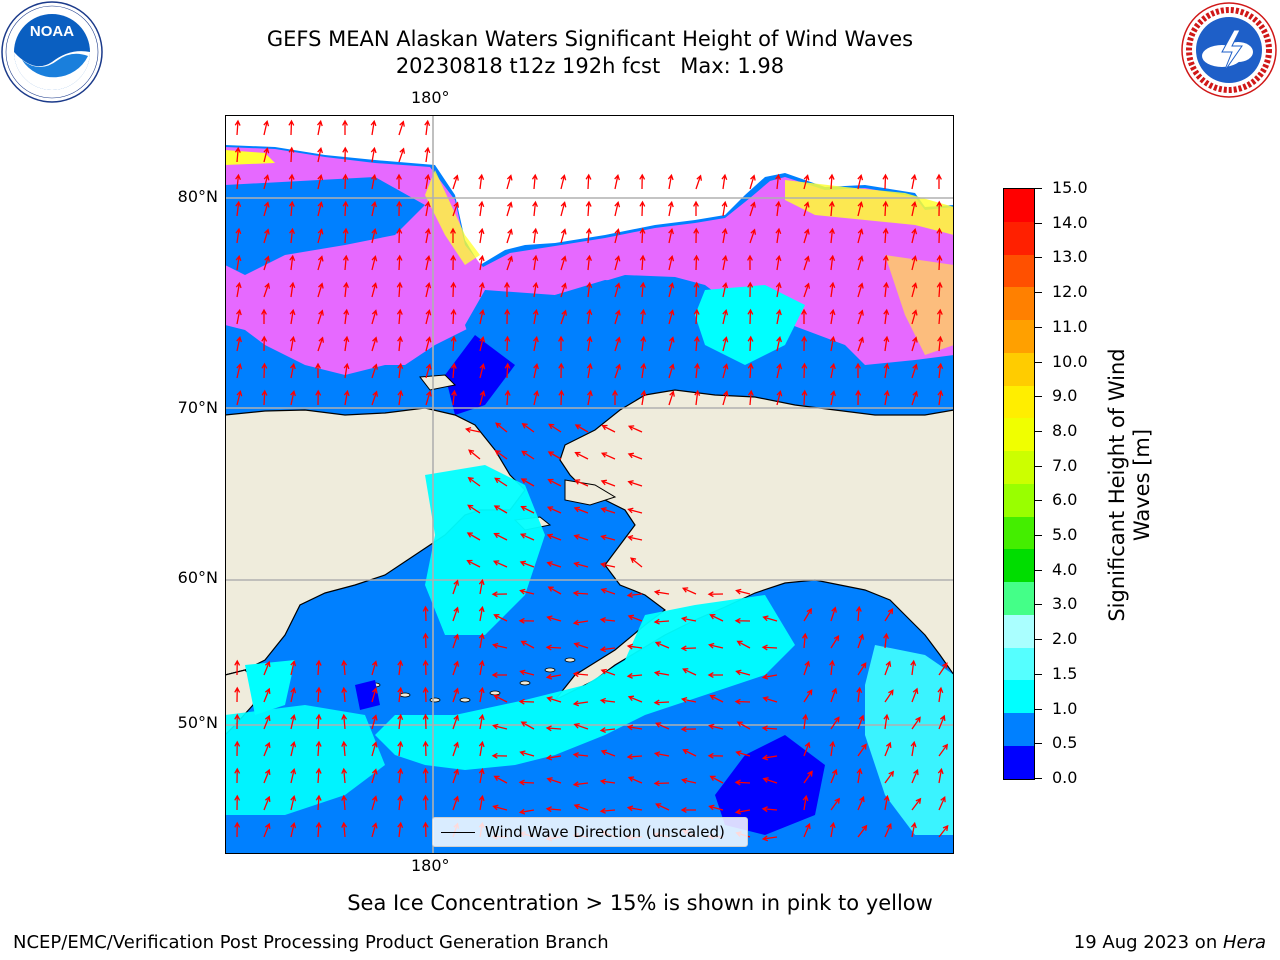  I want to click on colorbar-tick-label: 11.0, so click(1070, 326).